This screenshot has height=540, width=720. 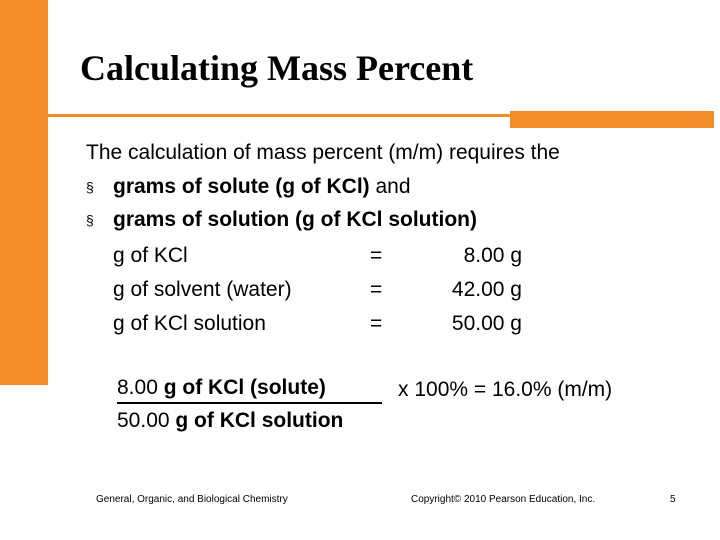 What do you see at coordinates (505, 389) in the screenshot?
I see `formula-result: x 100% = 16.0% (m/m)` at bounding box center [505, 389].